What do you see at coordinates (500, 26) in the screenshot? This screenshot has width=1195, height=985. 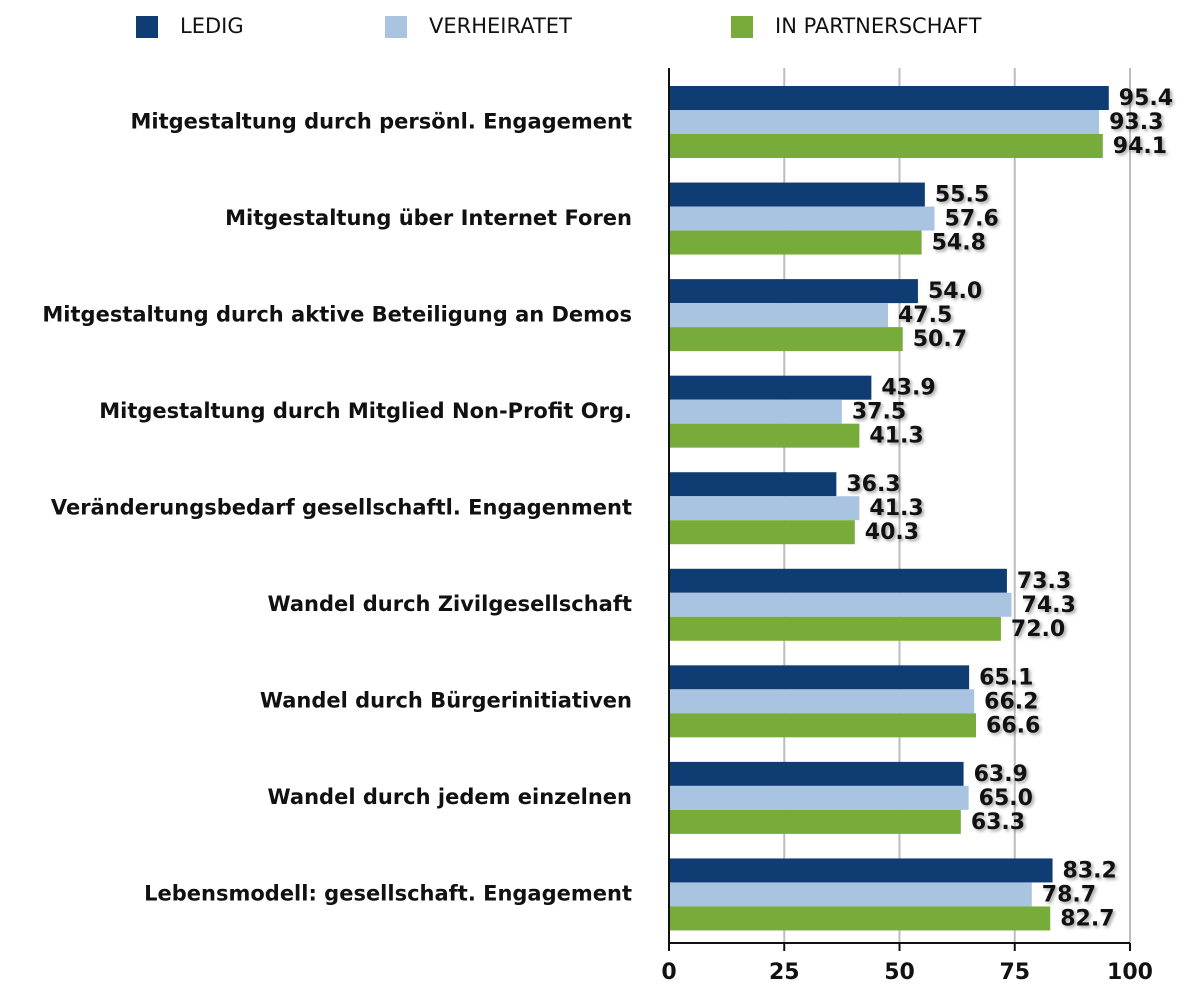 I see `legend-label: VERHEIRATET` at bounding box center [500, 26].